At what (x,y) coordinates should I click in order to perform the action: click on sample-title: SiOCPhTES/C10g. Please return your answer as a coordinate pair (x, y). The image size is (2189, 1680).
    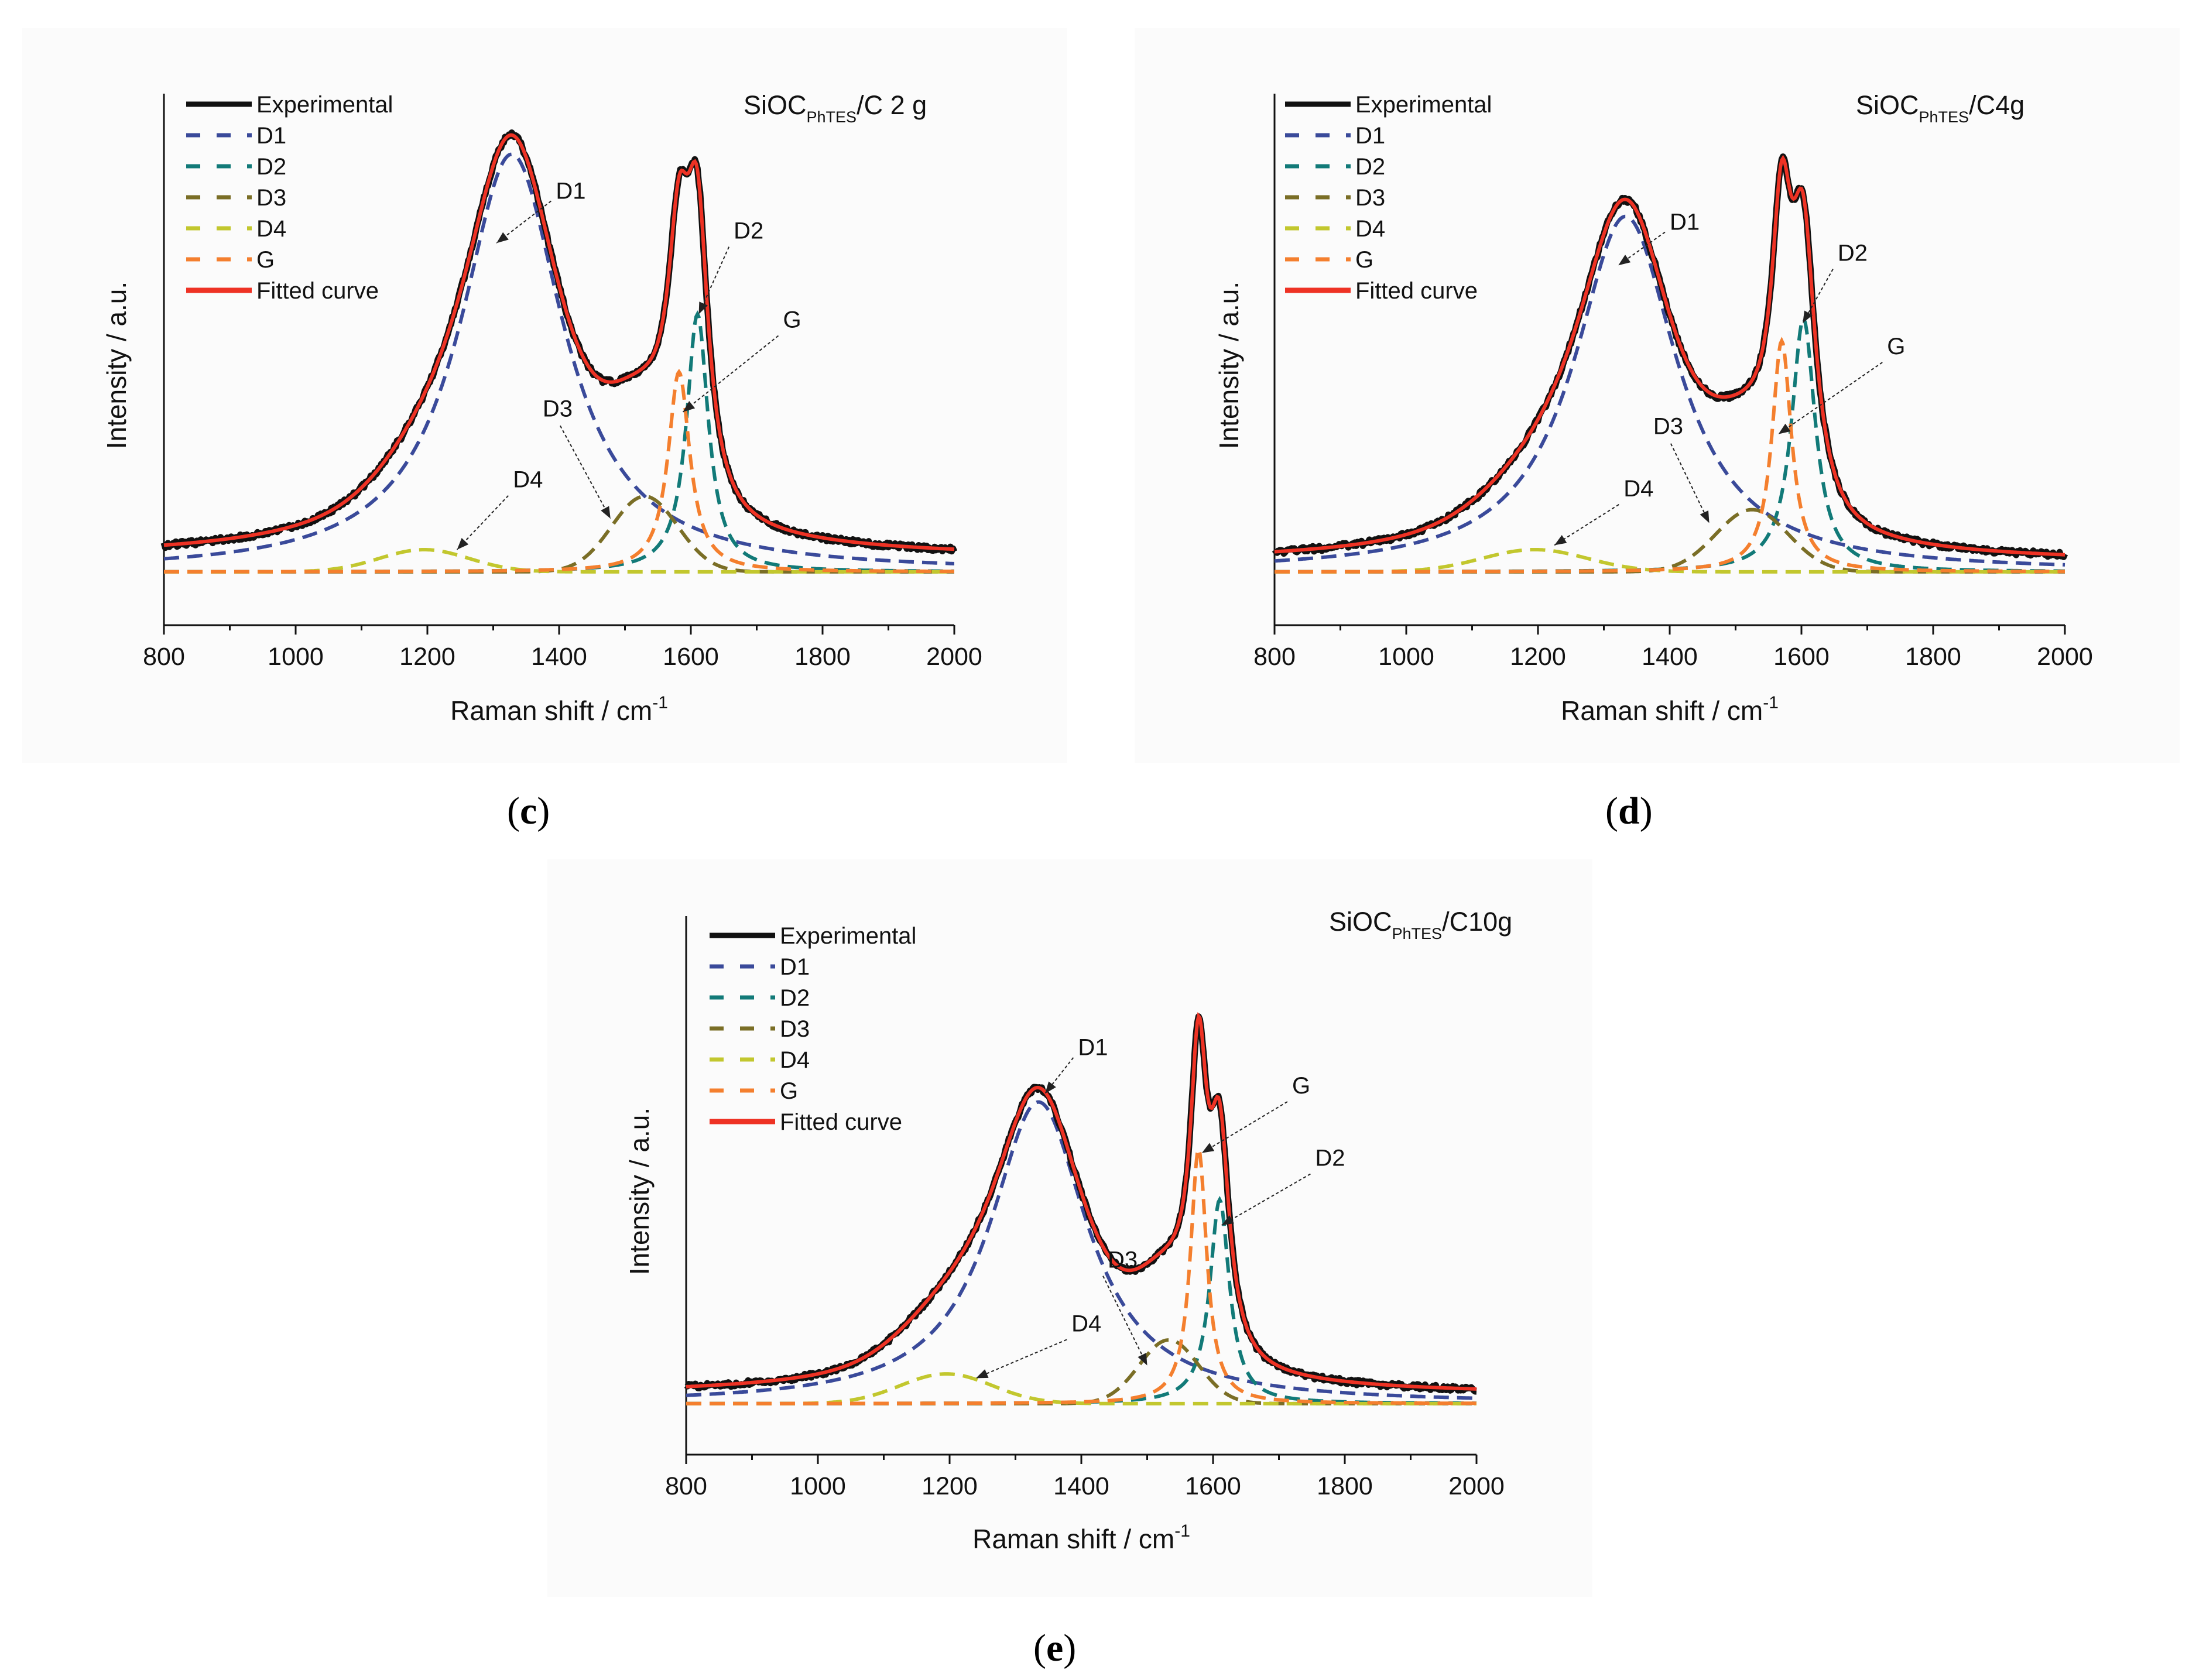
    Looking at the image, I should click on (1420, 924).